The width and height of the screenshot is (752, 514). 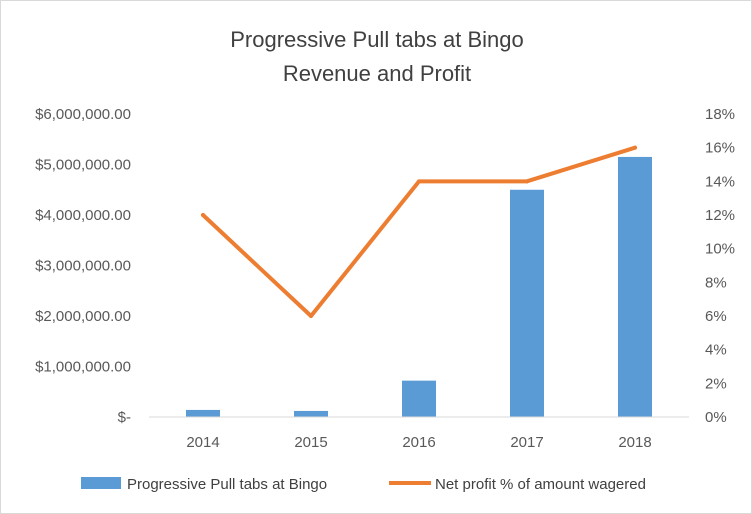 What do you see at coordinates (124, 417) in the screenshot?
I see `y-left-tick-label: $-` at bounding box center [124, 417].